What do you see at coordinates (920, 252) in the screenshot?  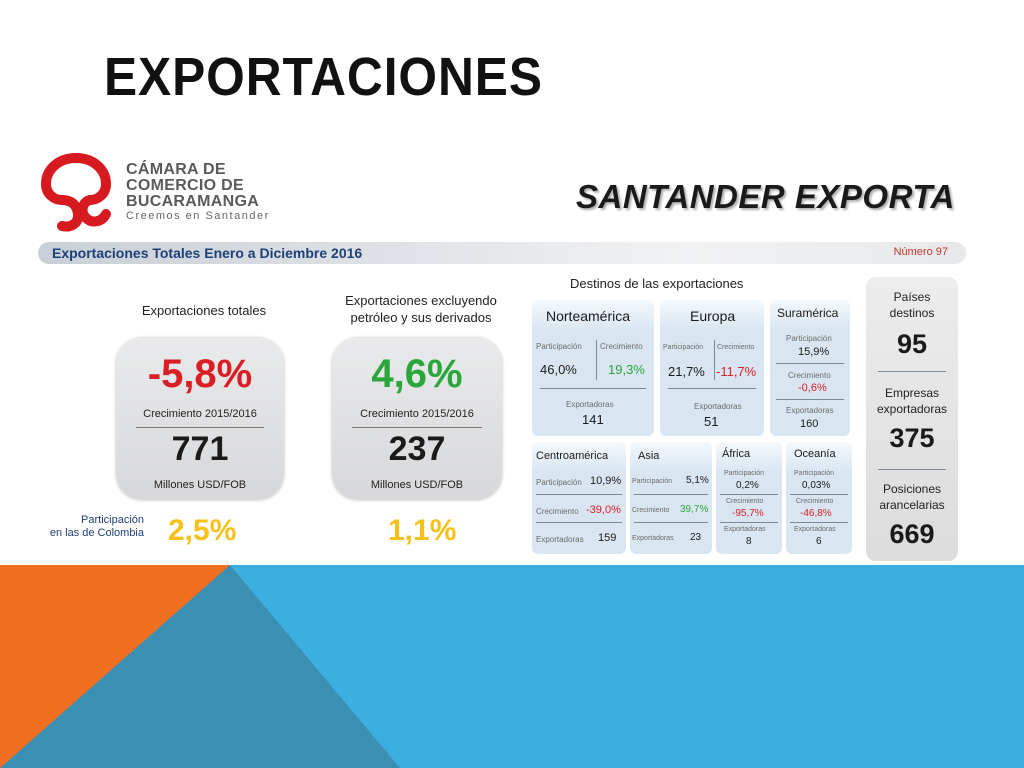 I see `issue-number: Número 97` at bounding box center [920, 252].